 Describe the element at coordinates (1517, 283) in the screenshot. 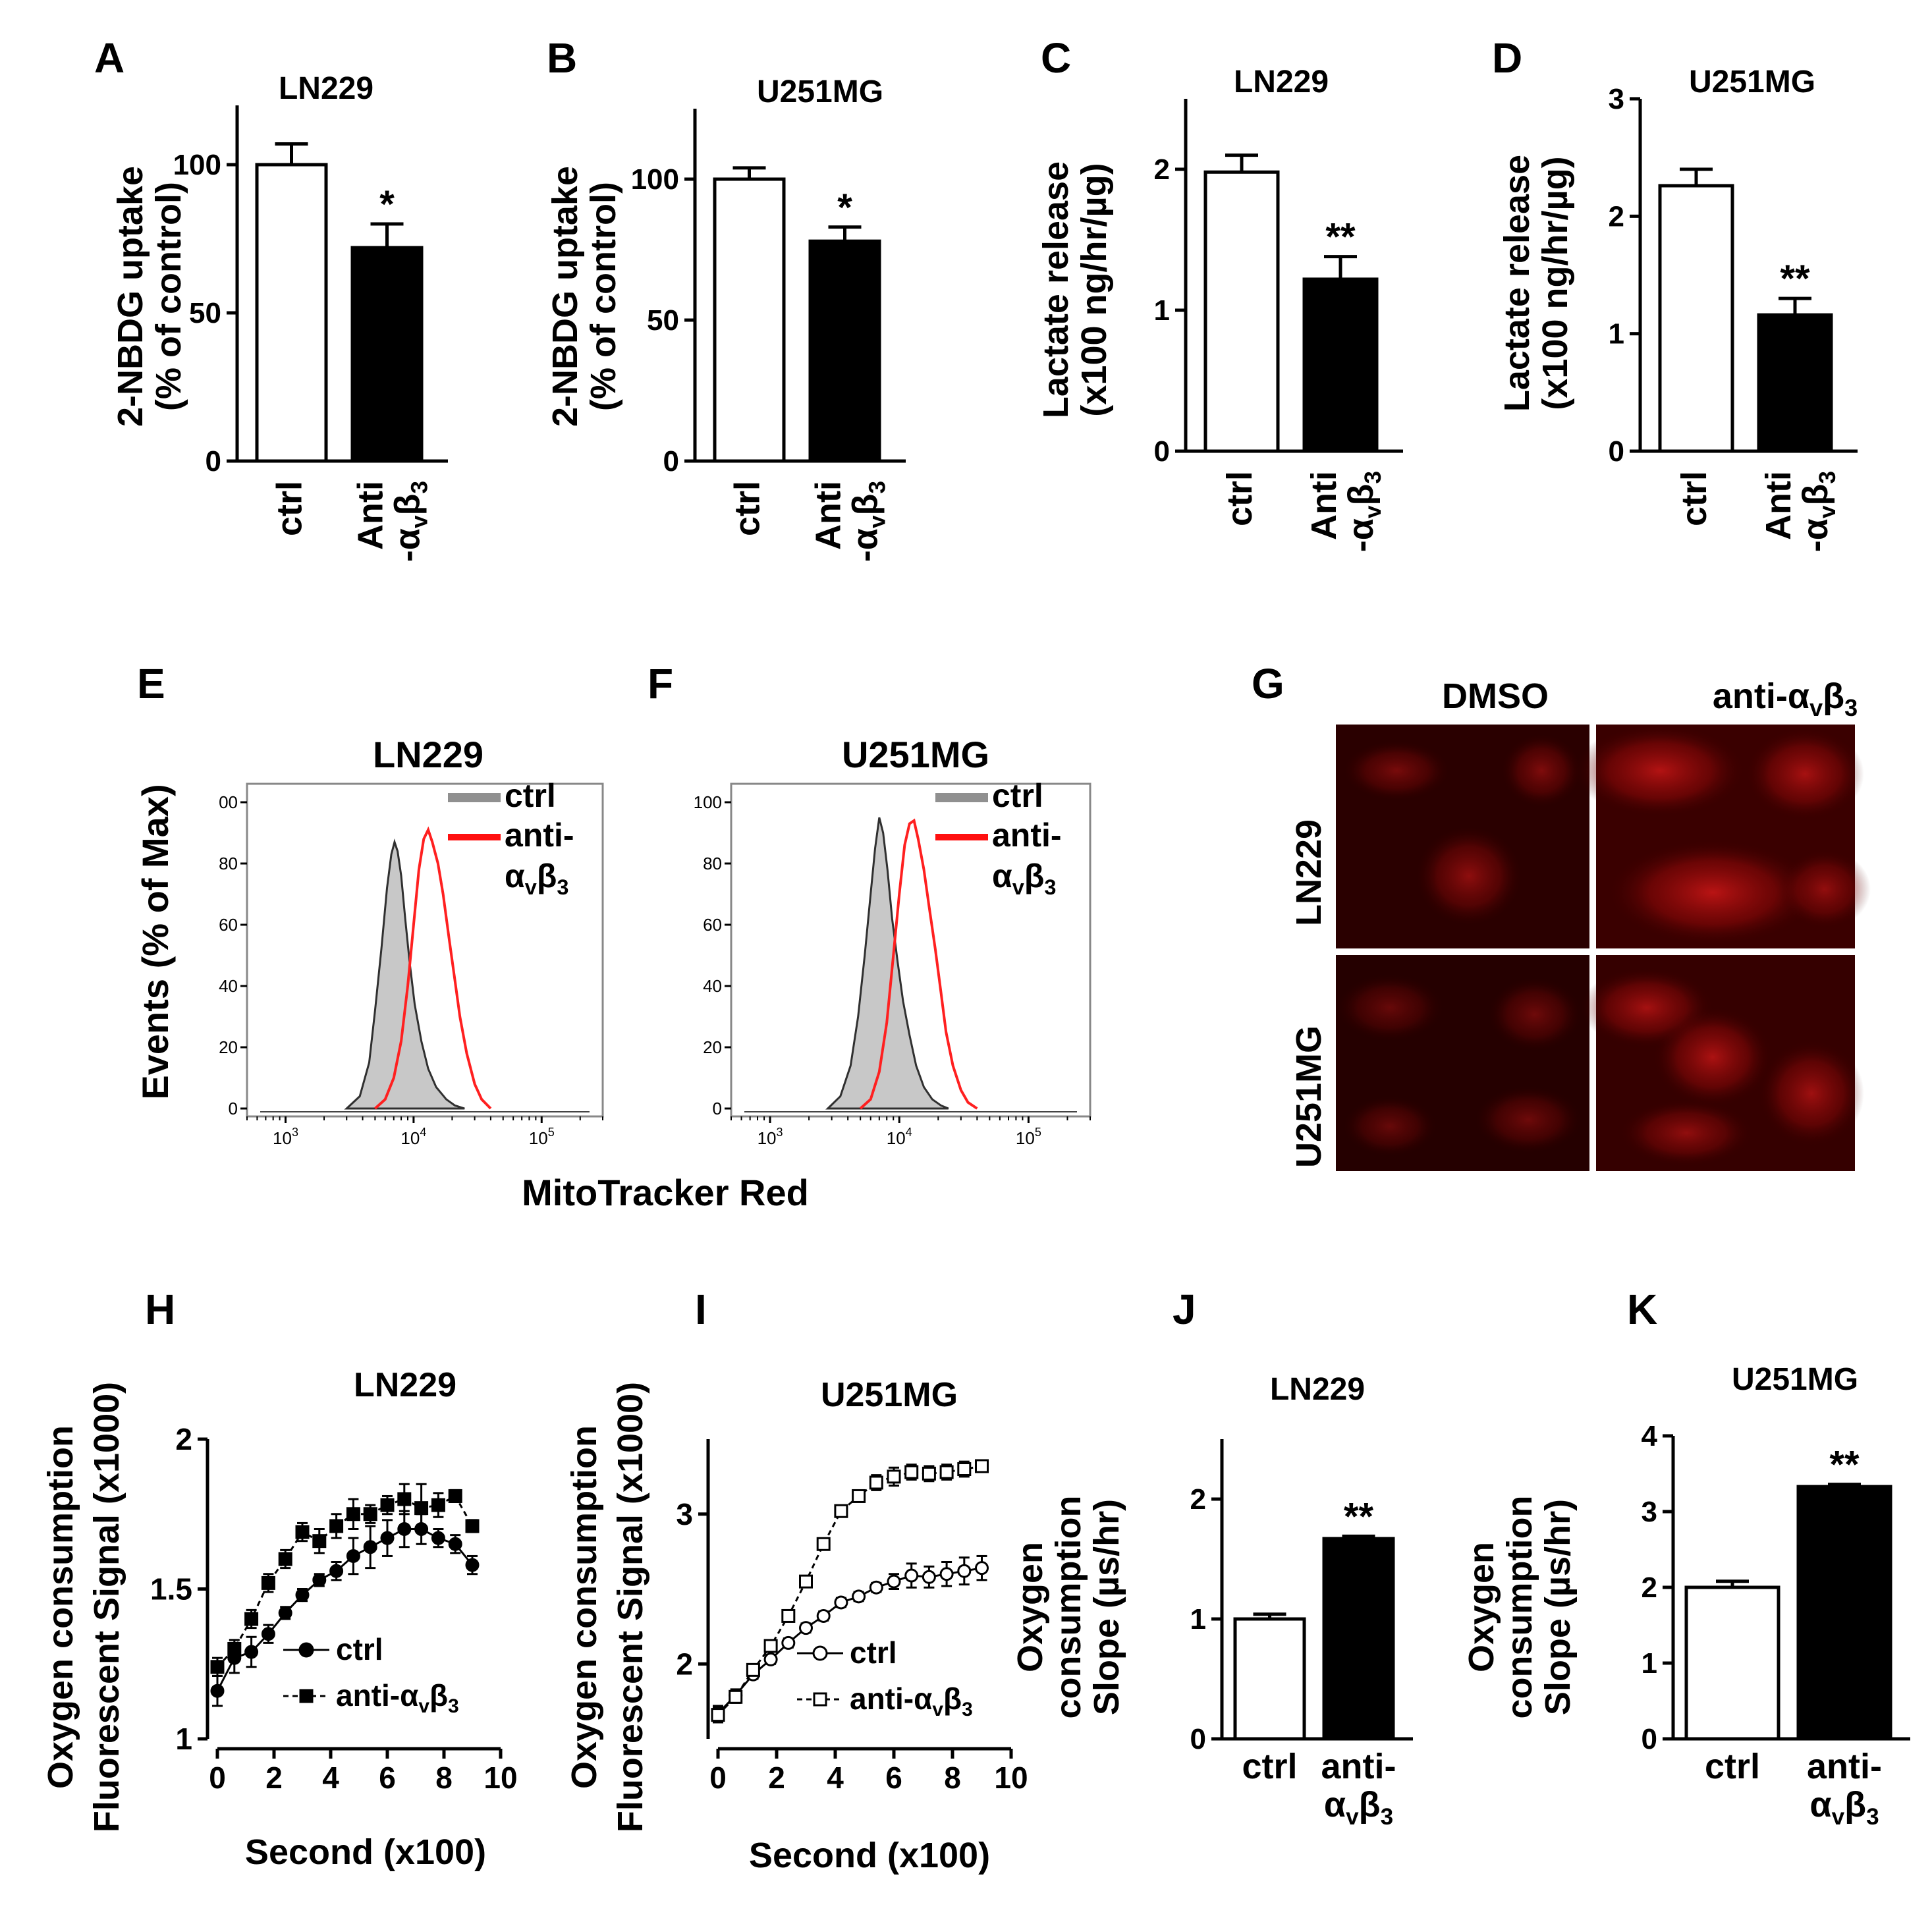

I see `y-axis-label: Lactate release` at that location.